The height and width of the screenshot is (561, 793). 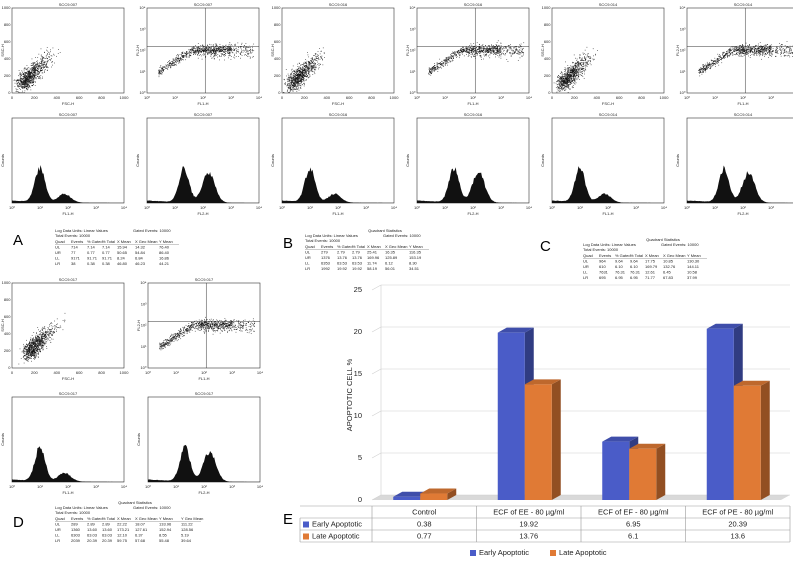 What do you see at coordinates (18, 522) in the screenshot?
I see `panel-label: D` at bounding box center [18, 522].